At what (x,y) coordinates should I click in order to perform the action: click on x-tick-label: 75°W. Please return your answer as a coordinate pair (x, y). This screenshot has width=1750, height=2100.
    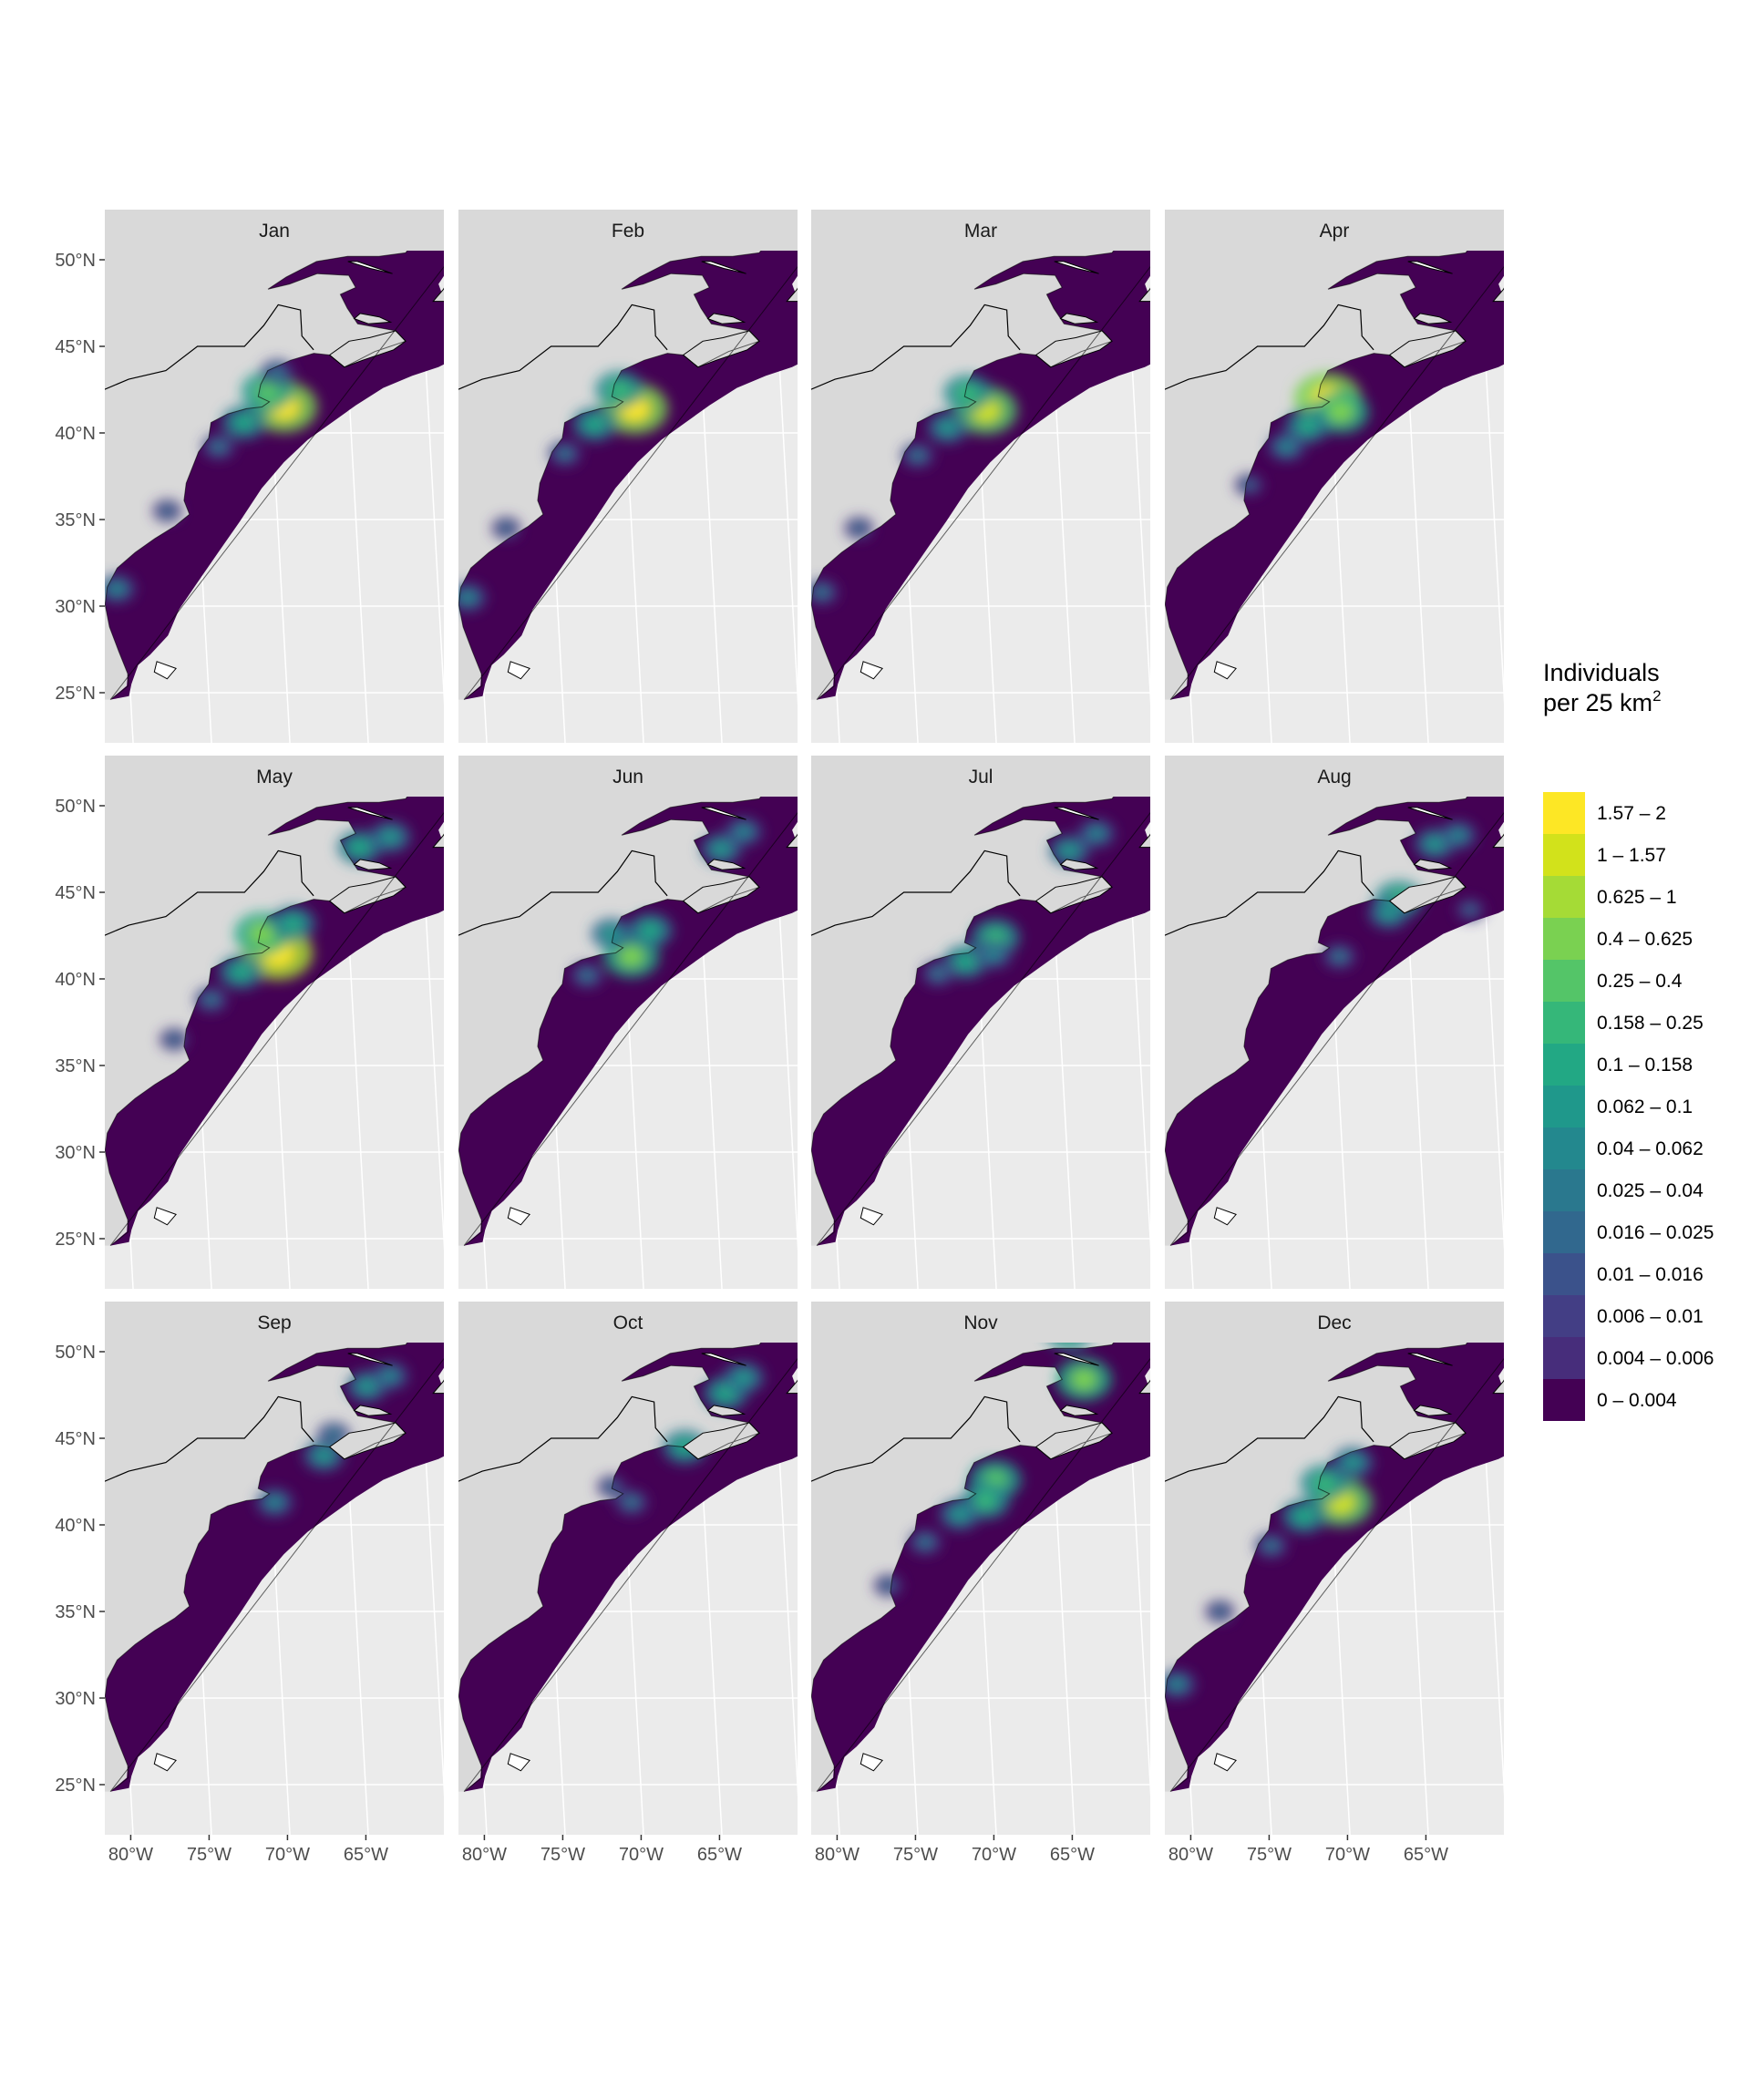
    Looking at the image, I should click on (210, 1855).